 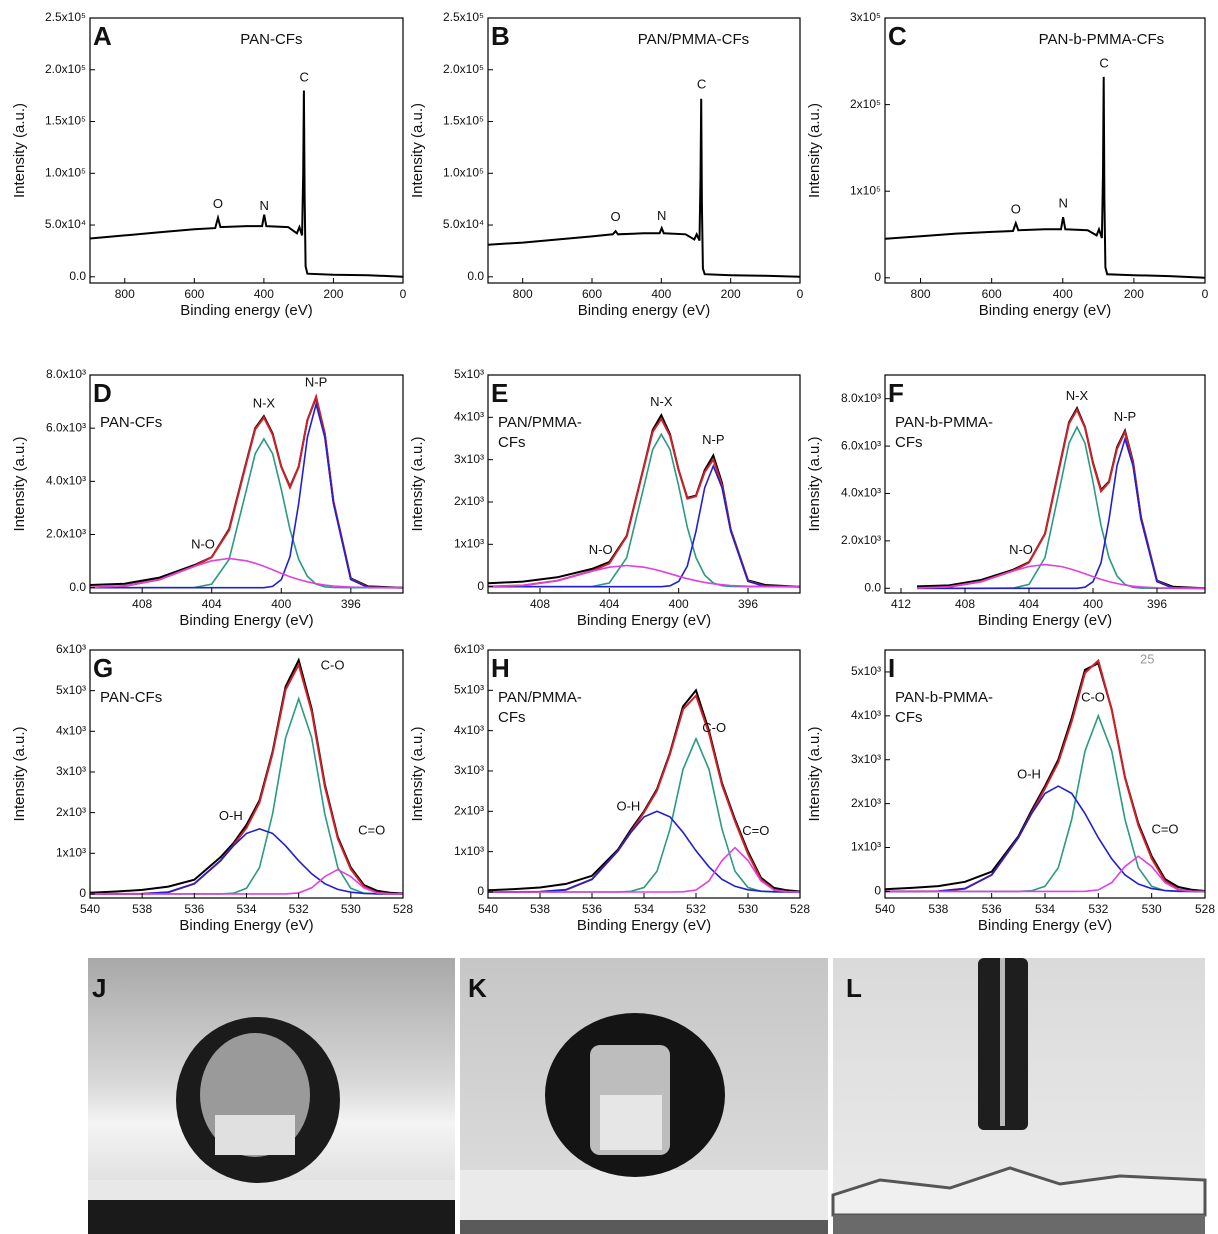 What do you see at coordinates (65, 121) in the screenshot?
I see `y-tick-label: 1.5x10⁵` at bounding box center [65, 121].